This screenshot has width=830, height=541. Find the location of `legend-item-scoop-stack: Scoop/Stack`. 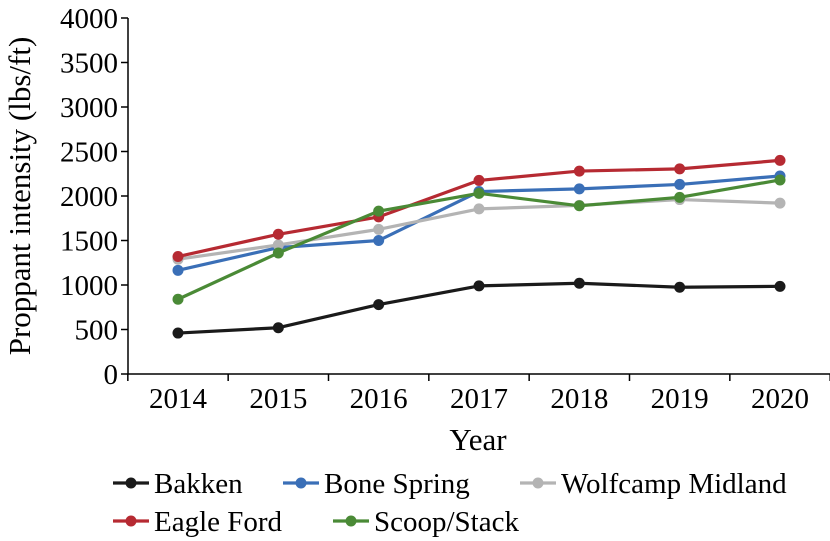

legend-item-scoop-stack: Scoop/Stack is located at coordinates (426, 522).